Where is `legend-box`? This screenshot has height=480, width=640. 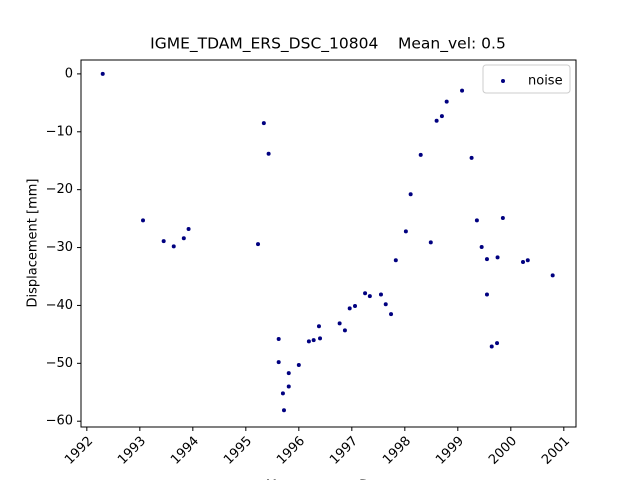
legend-box is located at coordinates (526, 79).